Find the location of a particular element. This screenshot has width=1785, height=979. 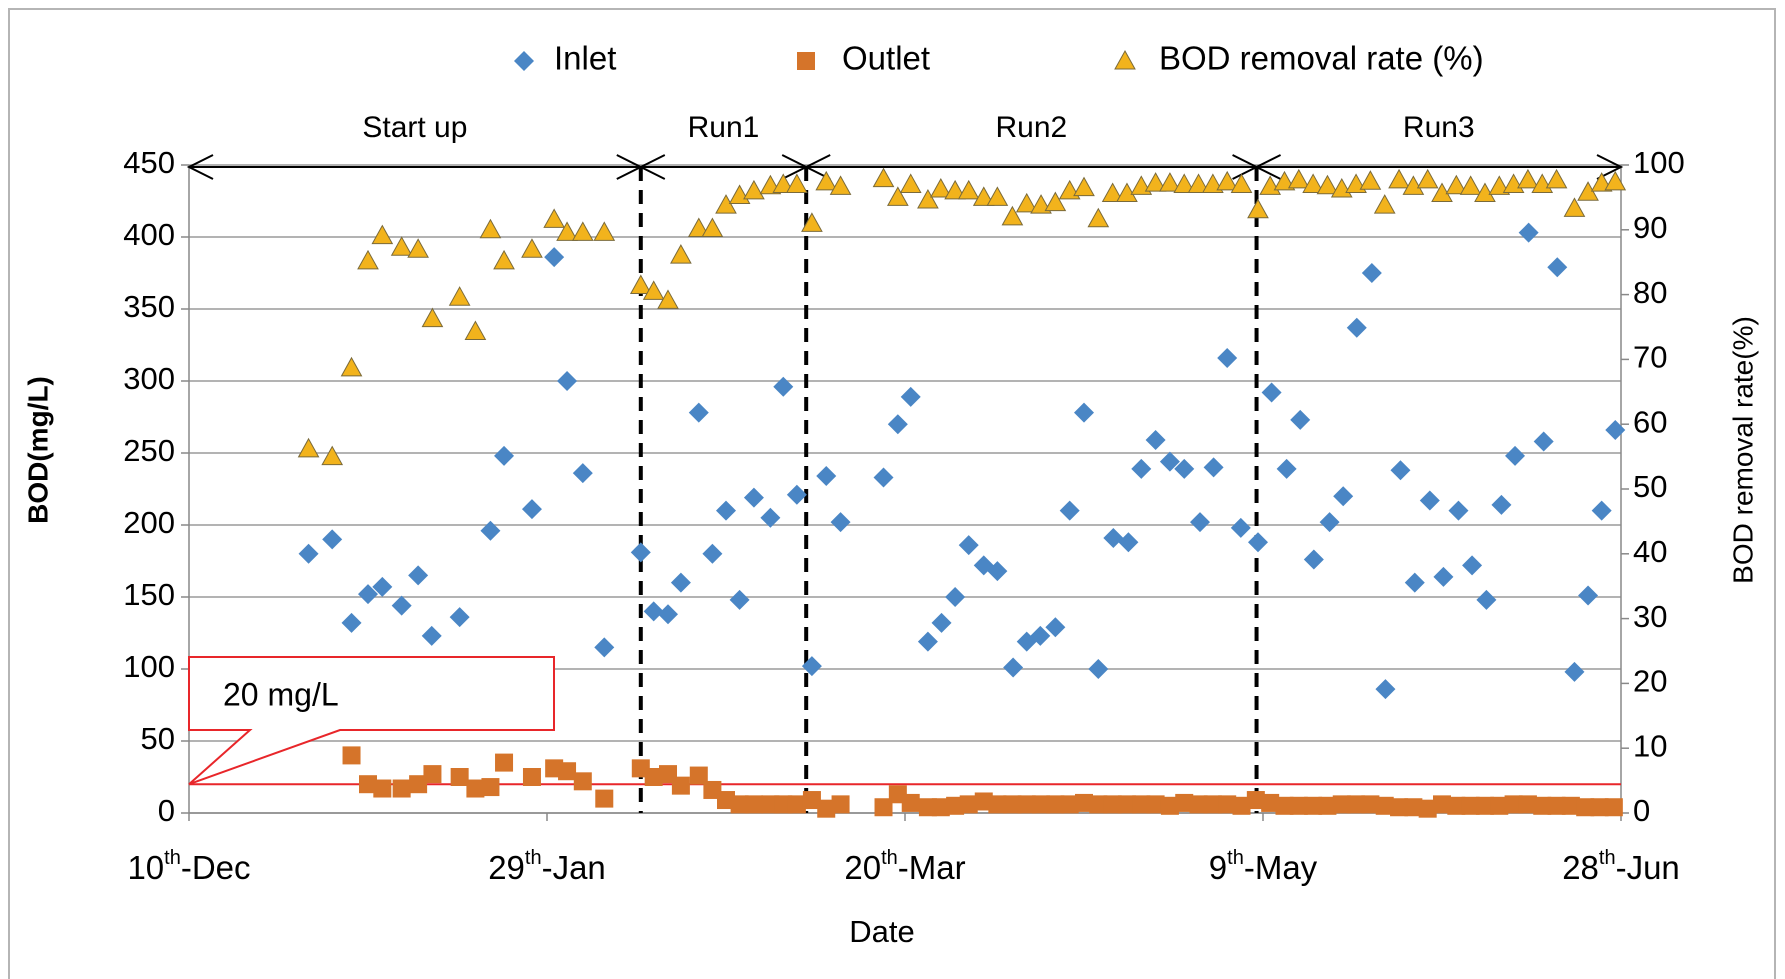

y2-tick-label: 60 is located at coordinates (1650, 421).